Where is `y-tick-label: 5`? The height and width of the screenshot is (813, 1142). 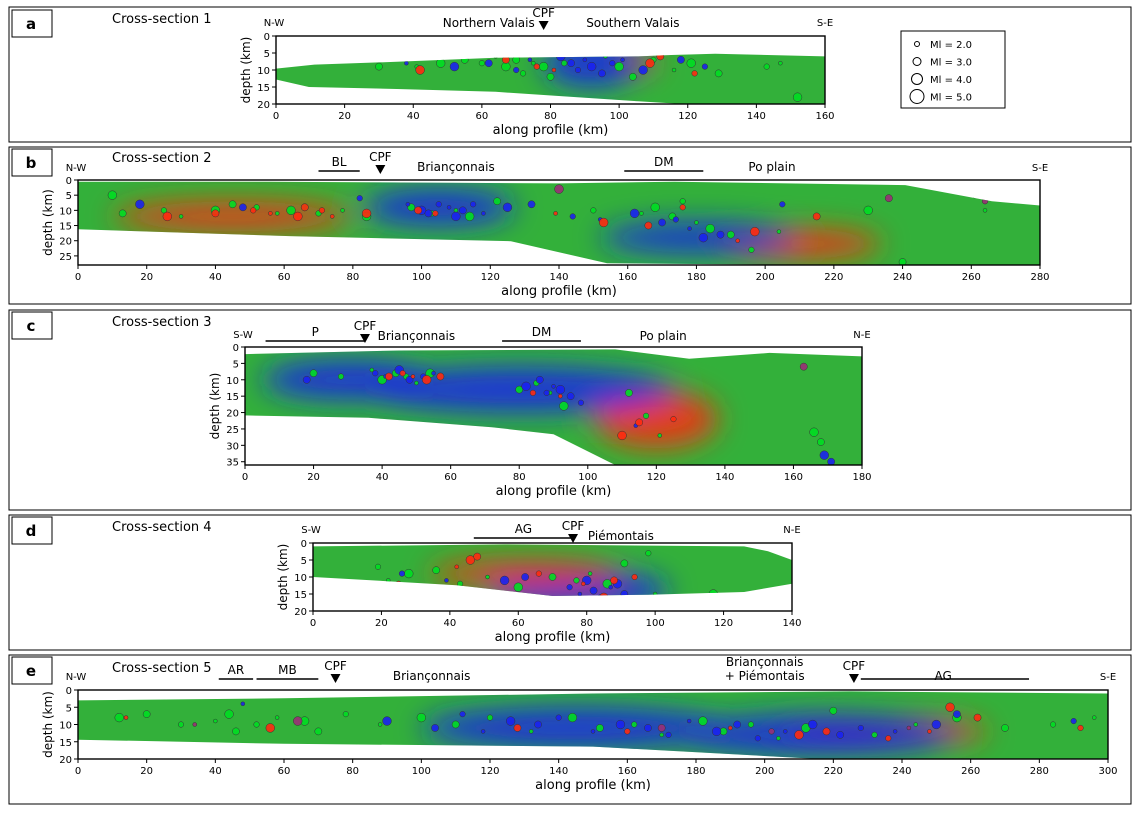 y-tick-label: 5 is located at coordinates (69, 196).